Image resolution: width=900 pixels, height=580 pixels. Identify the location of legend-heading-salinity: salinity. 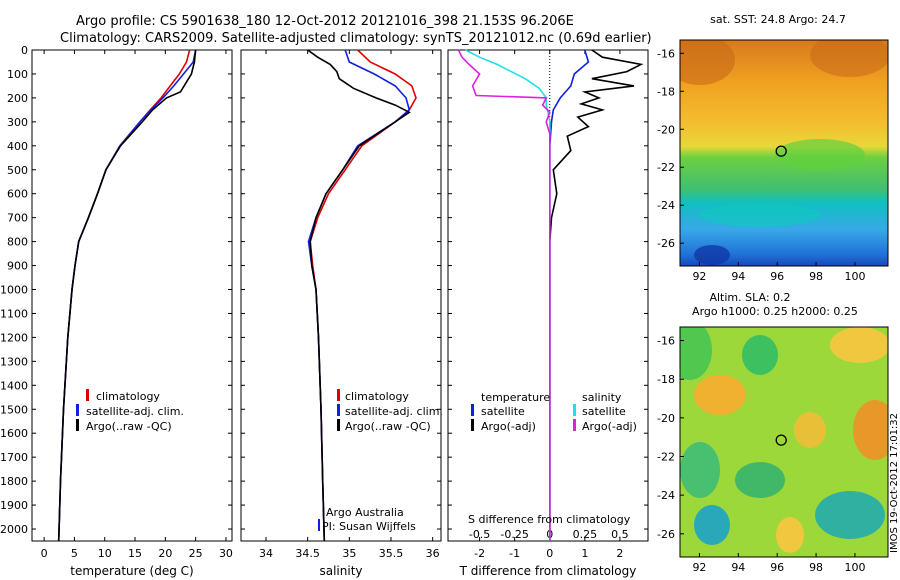
(602, 397).